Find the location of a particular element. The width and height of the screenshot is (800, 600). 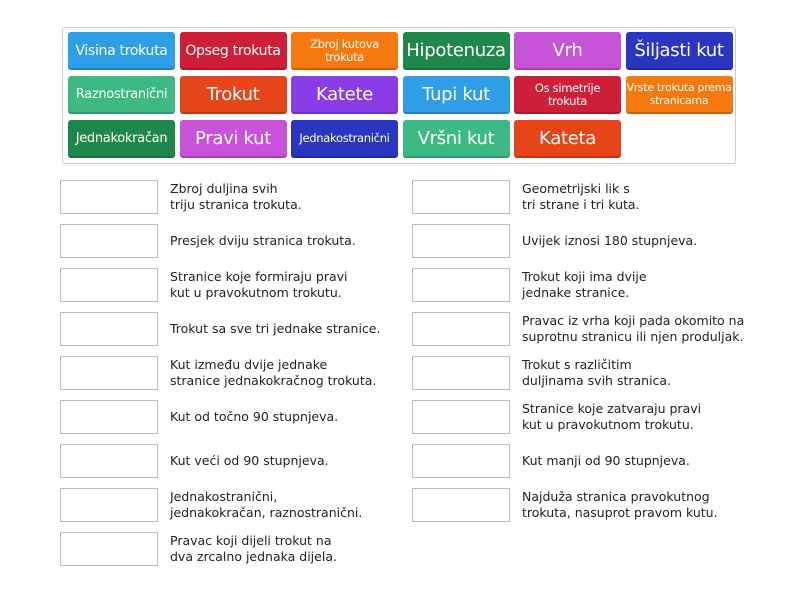

definition-text: Uvijek iznosi 180 stupnjeva. is located at coordinates (610, 241).